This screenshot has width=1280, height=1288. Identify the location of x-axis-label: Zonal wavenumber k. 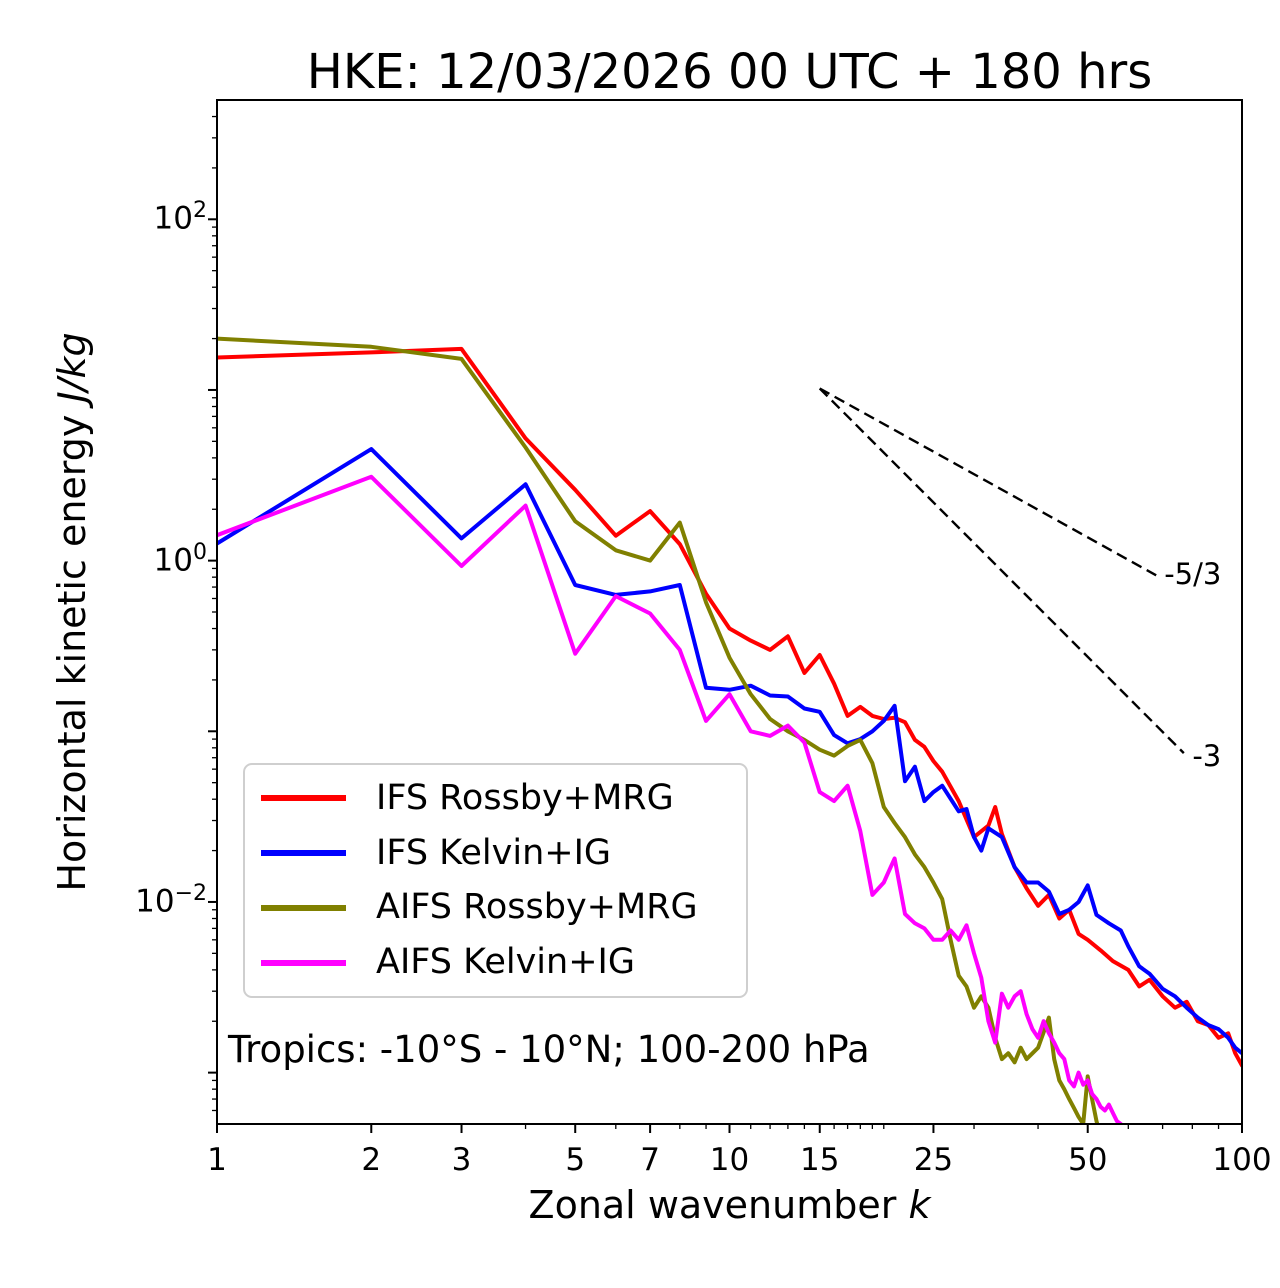
(729, 1205).